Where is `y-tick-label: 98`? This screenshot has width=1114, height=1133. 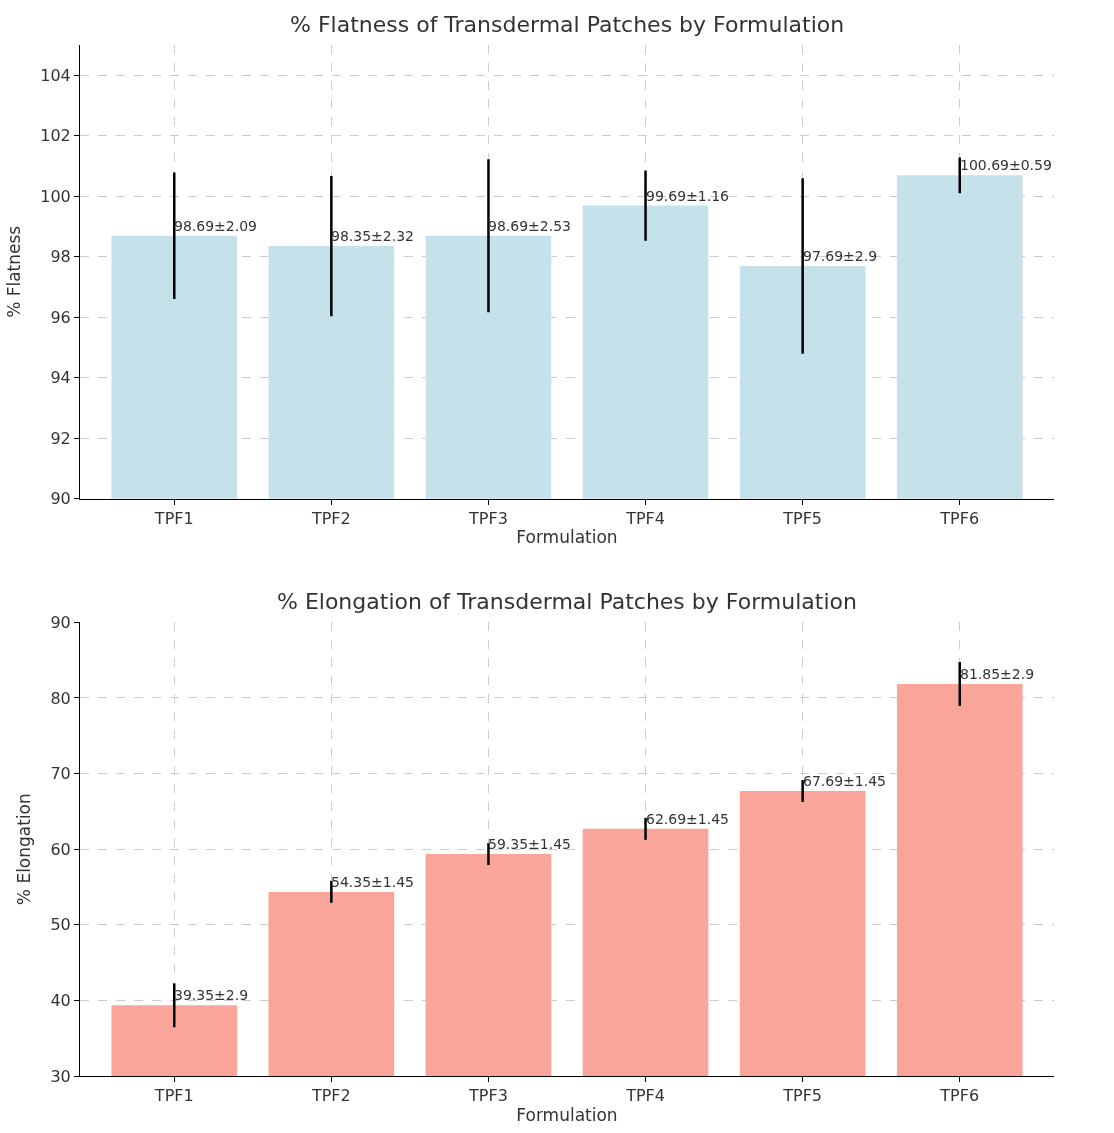 y-tick-label: 98 is located at coordinates (60, 257).